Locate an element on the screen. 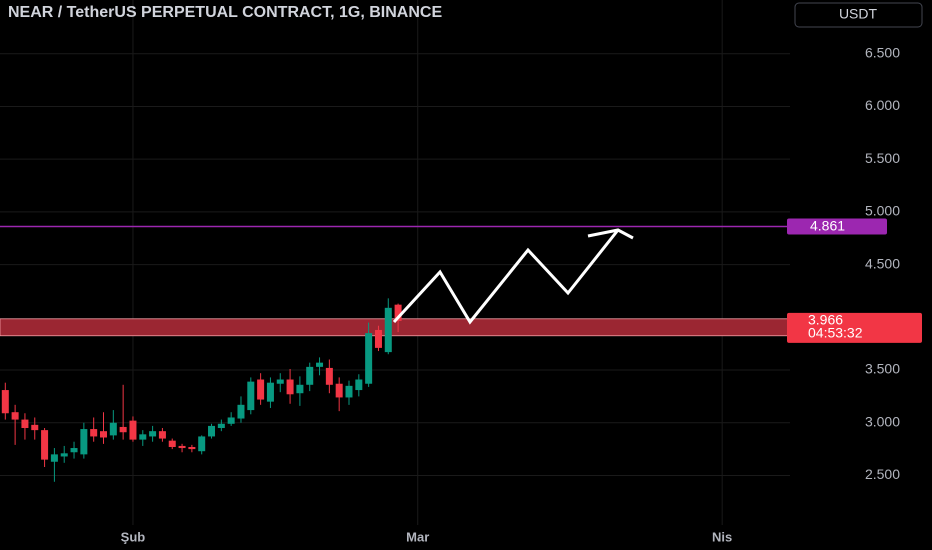  drawing is located at coordinates (506, 277).